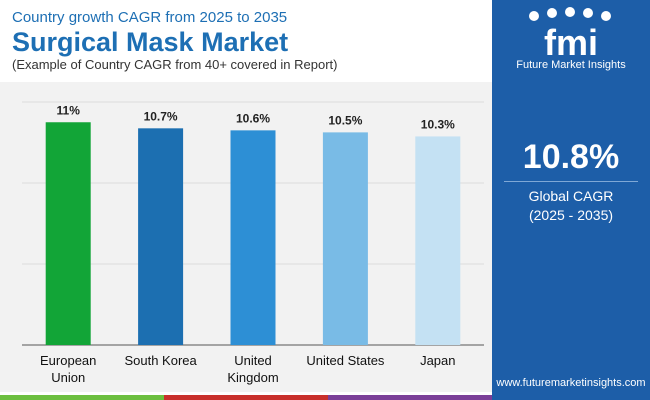  I want to click on x-tick-label: European, so click(68, 360).